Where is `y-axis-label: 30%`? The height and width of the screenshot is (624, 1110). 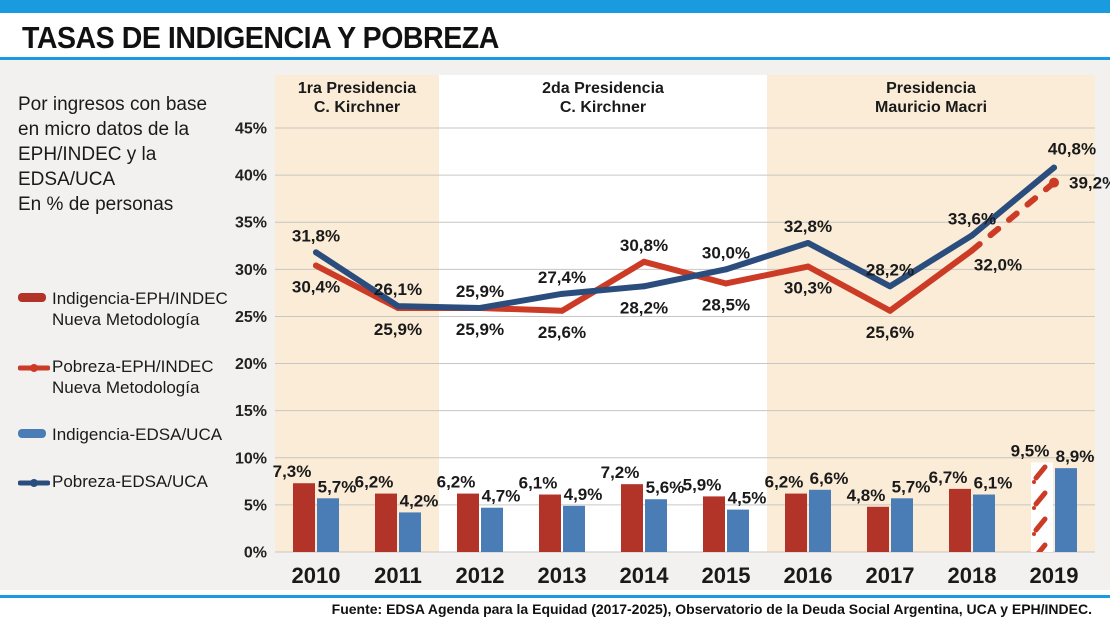
y-axis-label: 30% is located at coordinates (251, 270).